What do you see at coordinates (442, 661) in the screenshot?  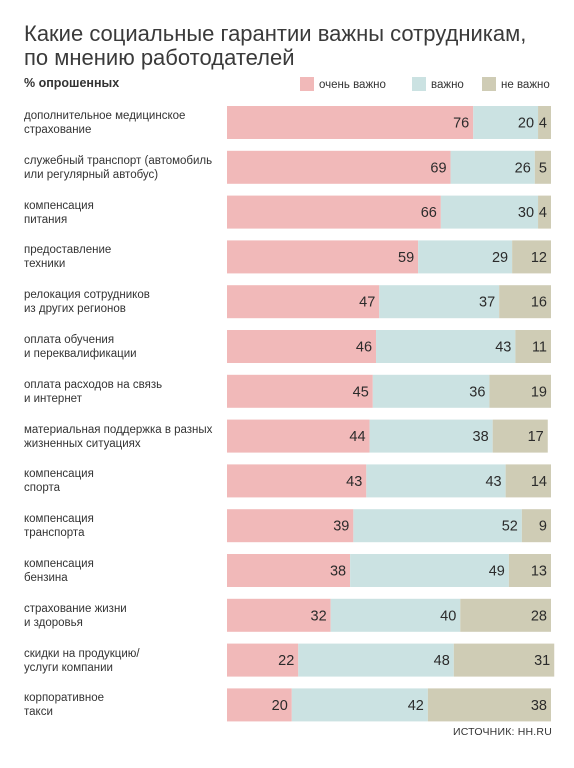 I see `data-label-important: 48` at bounding box center [442, 661].